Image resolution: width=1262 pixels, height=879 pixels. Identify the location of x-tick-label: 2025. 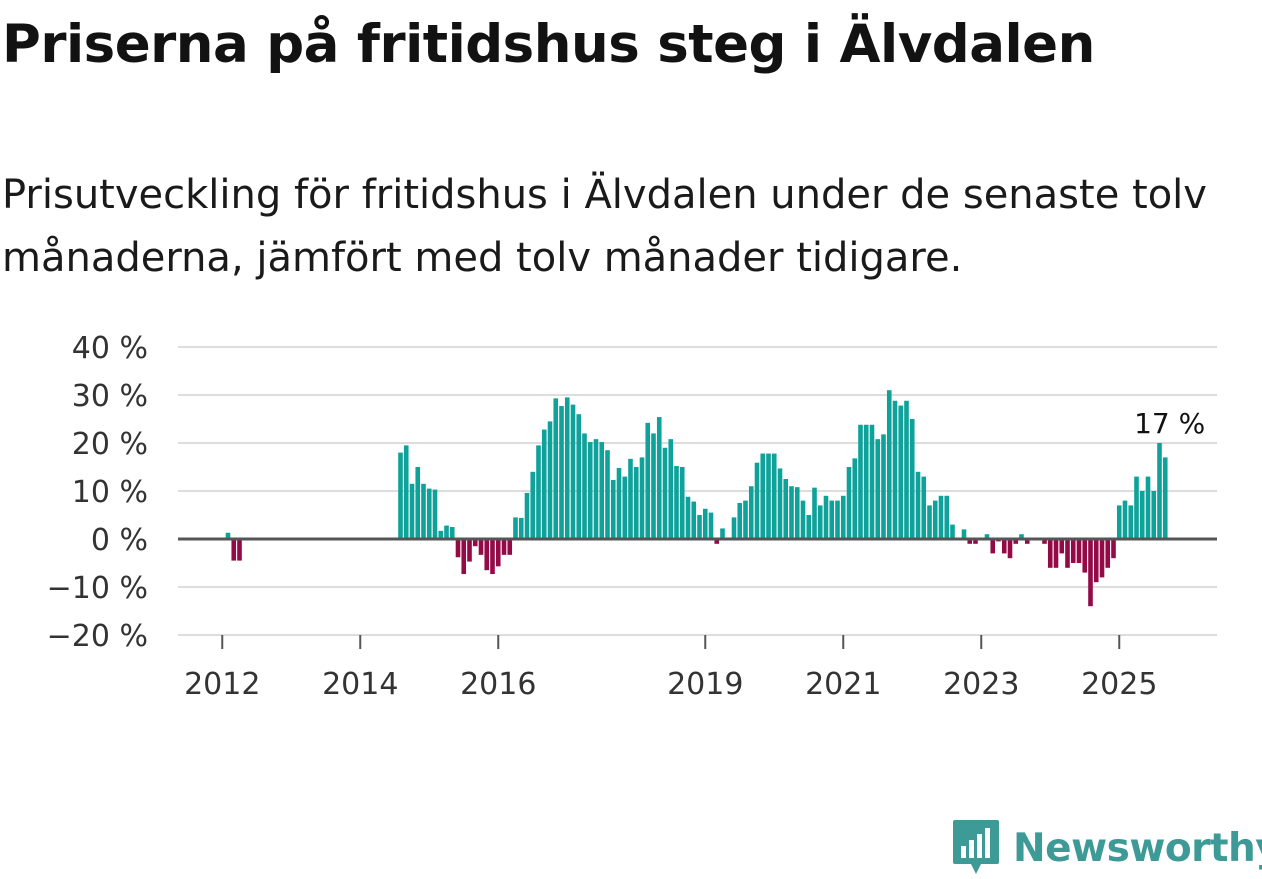
(1119, 684).